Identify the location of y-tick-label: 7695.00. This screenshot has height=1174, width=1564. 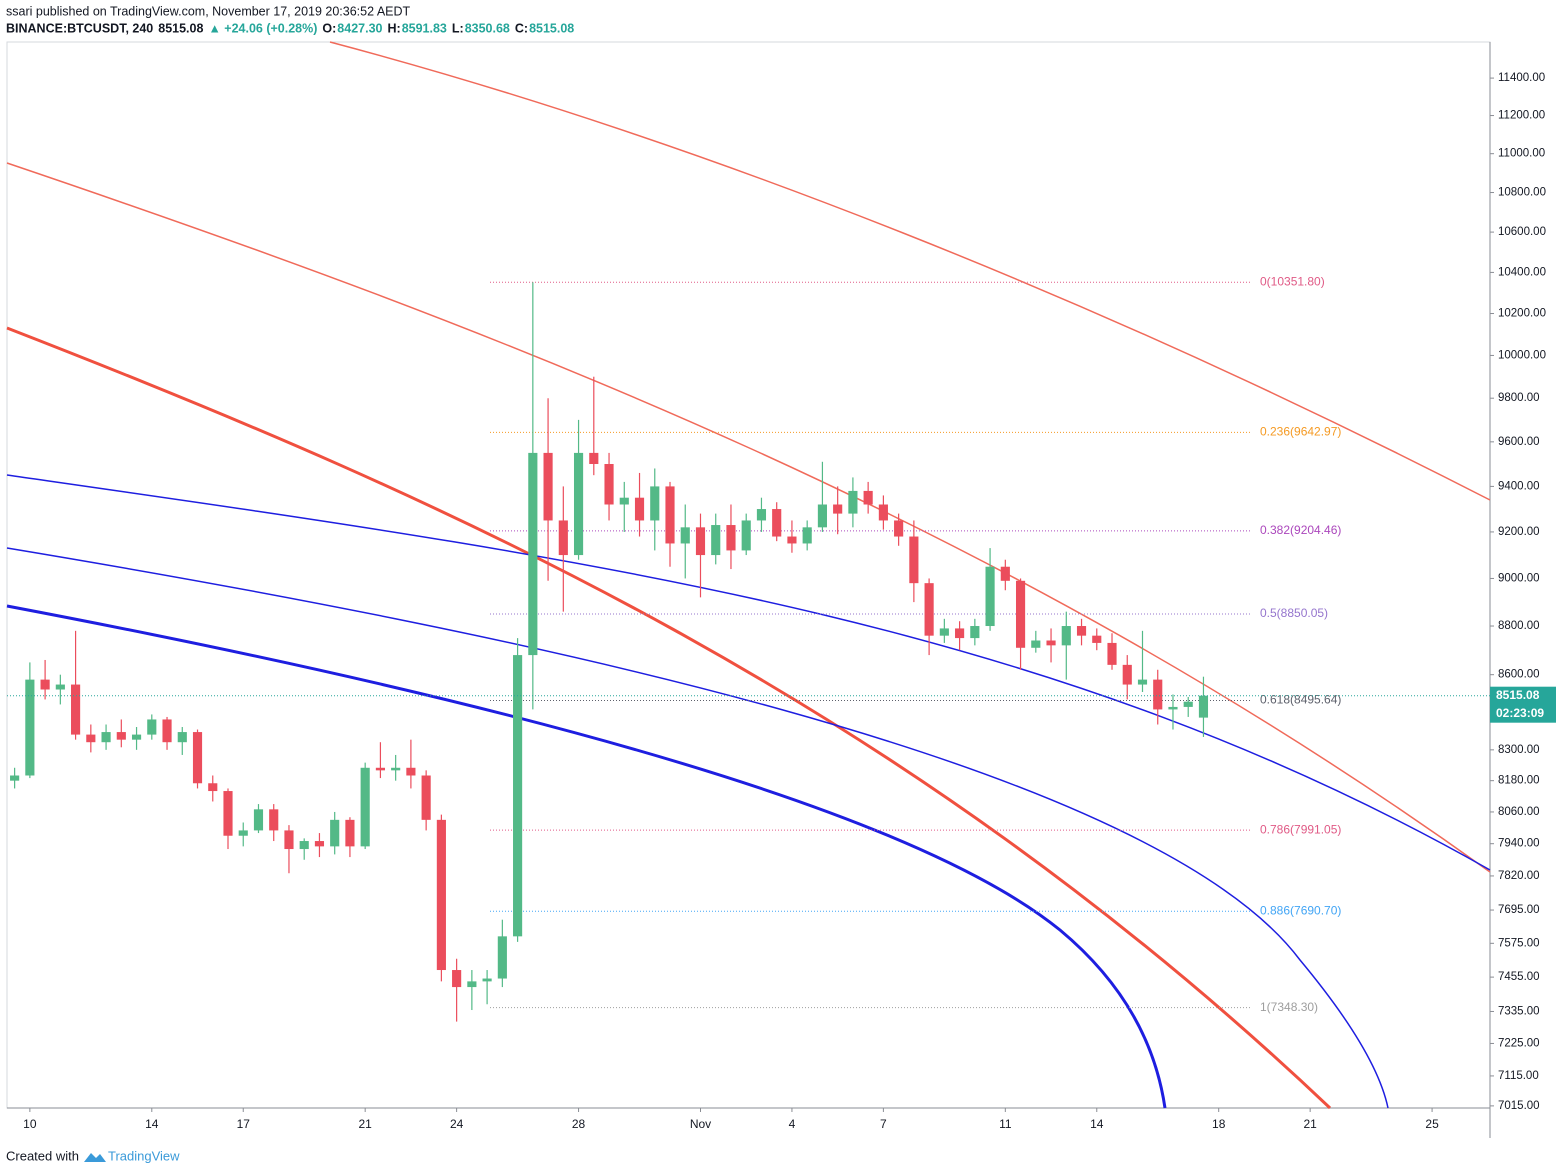
(1519, 910).